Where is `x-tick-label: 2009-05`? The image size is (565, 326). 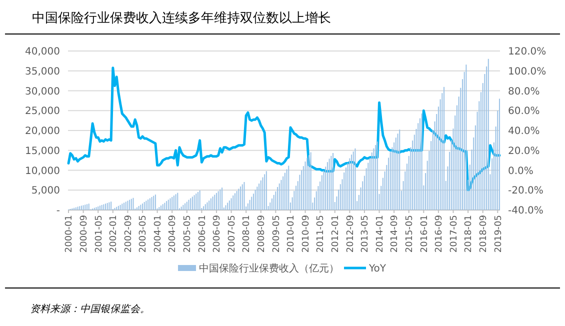 x-tick-label: 2009-05 is located at coordinates (277, 234).